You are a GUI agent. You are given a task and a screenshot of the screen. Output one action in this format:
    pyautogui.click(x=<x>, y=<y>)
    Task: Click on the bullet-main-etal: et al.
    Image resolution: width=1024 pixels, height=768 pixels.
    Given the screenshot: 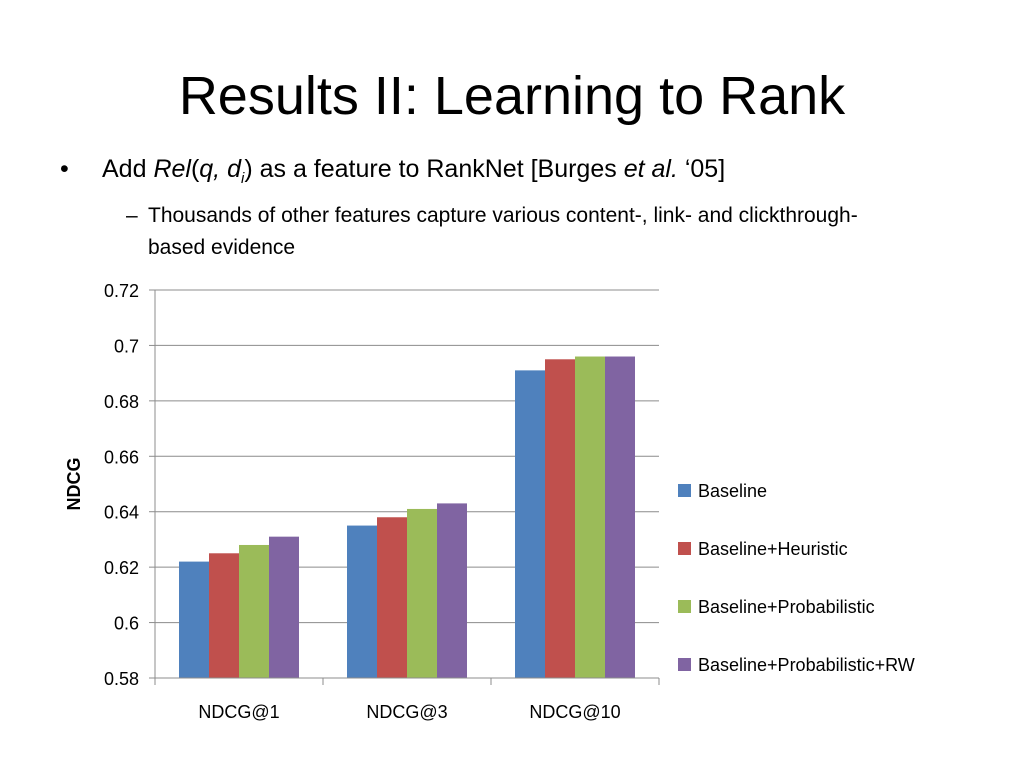 What is the action you would take?
    pyautogui.click(x=650, y=169)
    